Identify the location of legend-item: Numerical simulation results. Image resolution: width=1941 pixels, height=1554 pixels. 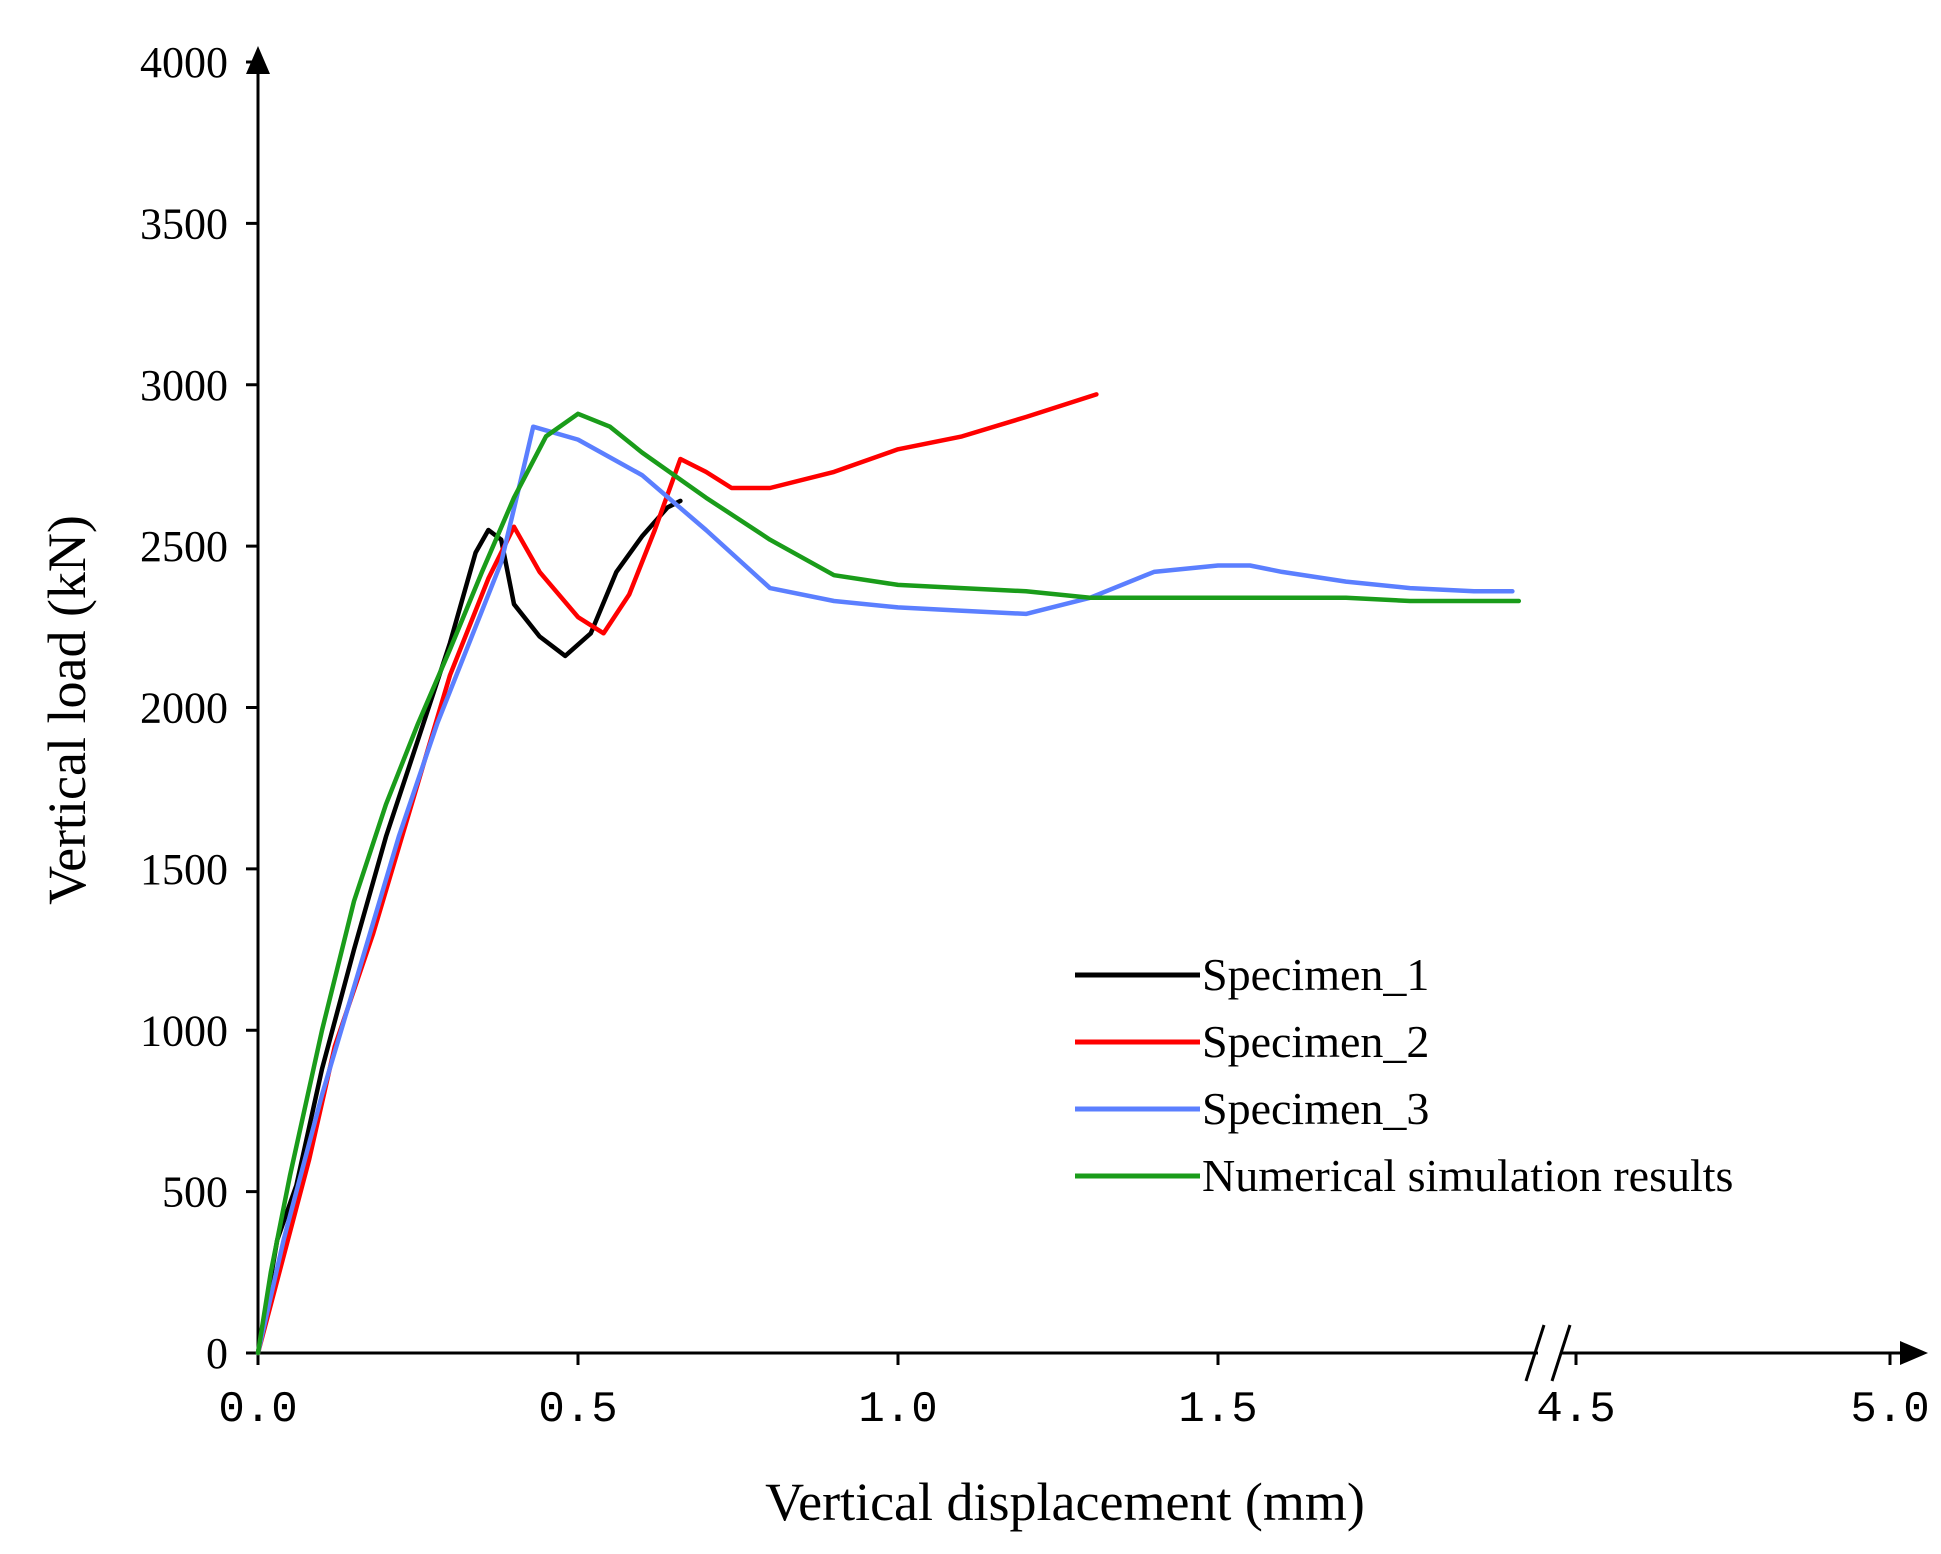
(1404, 1175).